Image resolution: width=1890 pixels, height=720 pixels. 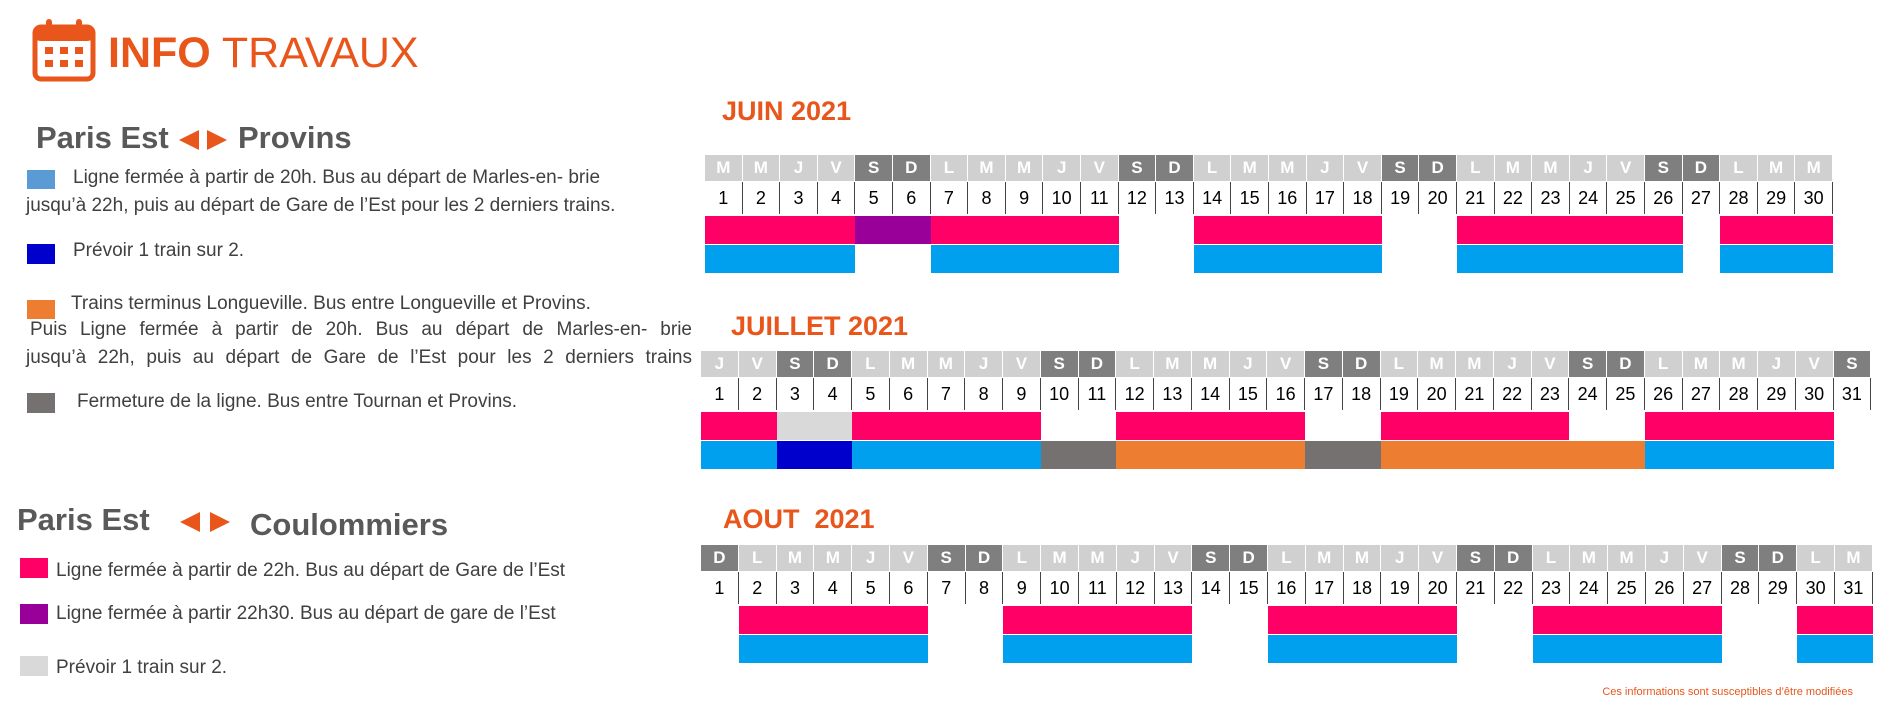 I want to click on day-number: 19, so click(x=1400, y=588).